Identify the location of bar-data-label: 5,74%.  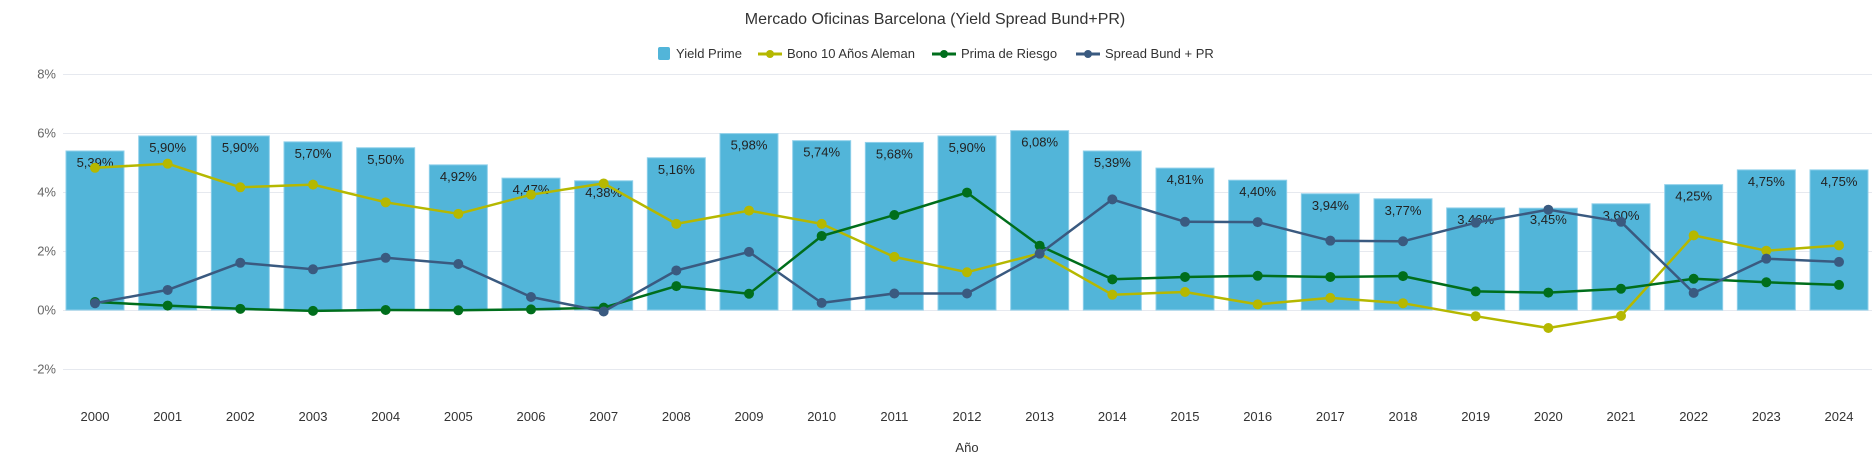
(821, 152).